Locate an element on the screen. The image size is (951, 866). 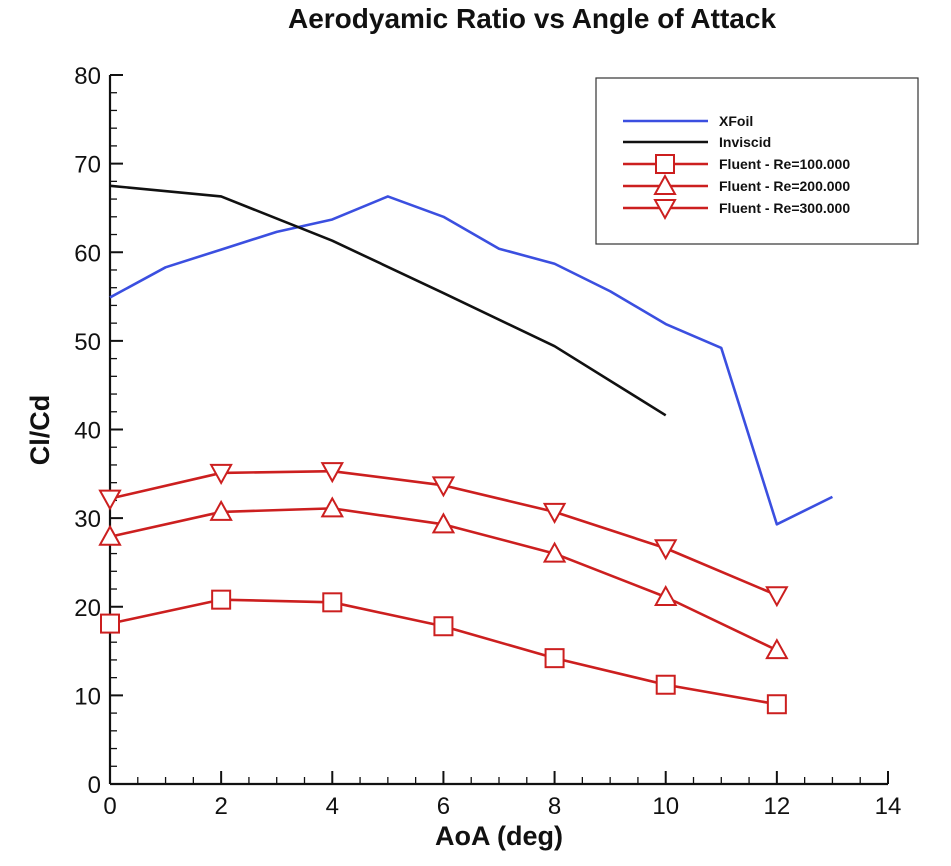
x-tick-label: 12 is located at coordinates (777, 806).